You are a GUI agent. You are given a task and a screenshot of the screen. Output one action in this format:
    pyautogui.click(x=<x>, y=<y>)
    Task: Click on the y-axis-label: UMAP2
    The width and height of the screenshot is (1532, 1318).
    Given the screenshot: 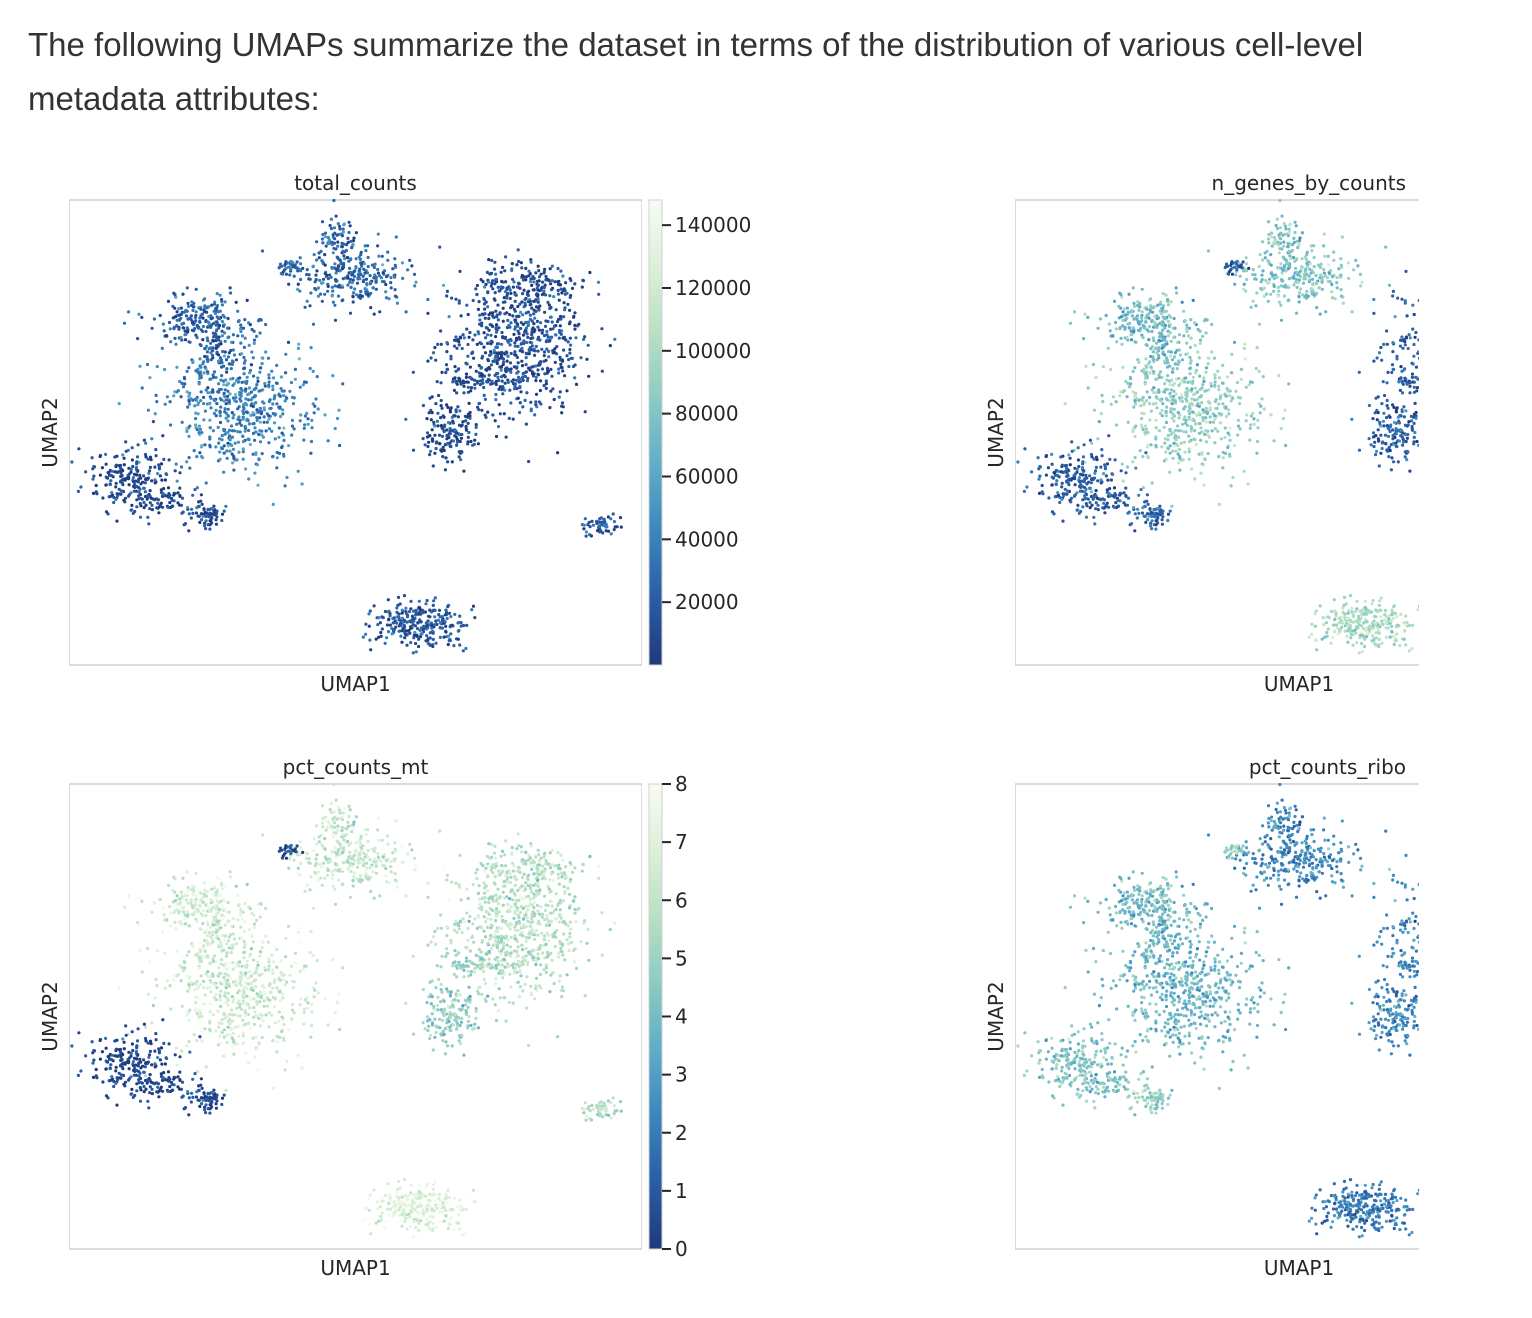 What is the action you would take?
    pyautogui.click(x=996, y=432)
    